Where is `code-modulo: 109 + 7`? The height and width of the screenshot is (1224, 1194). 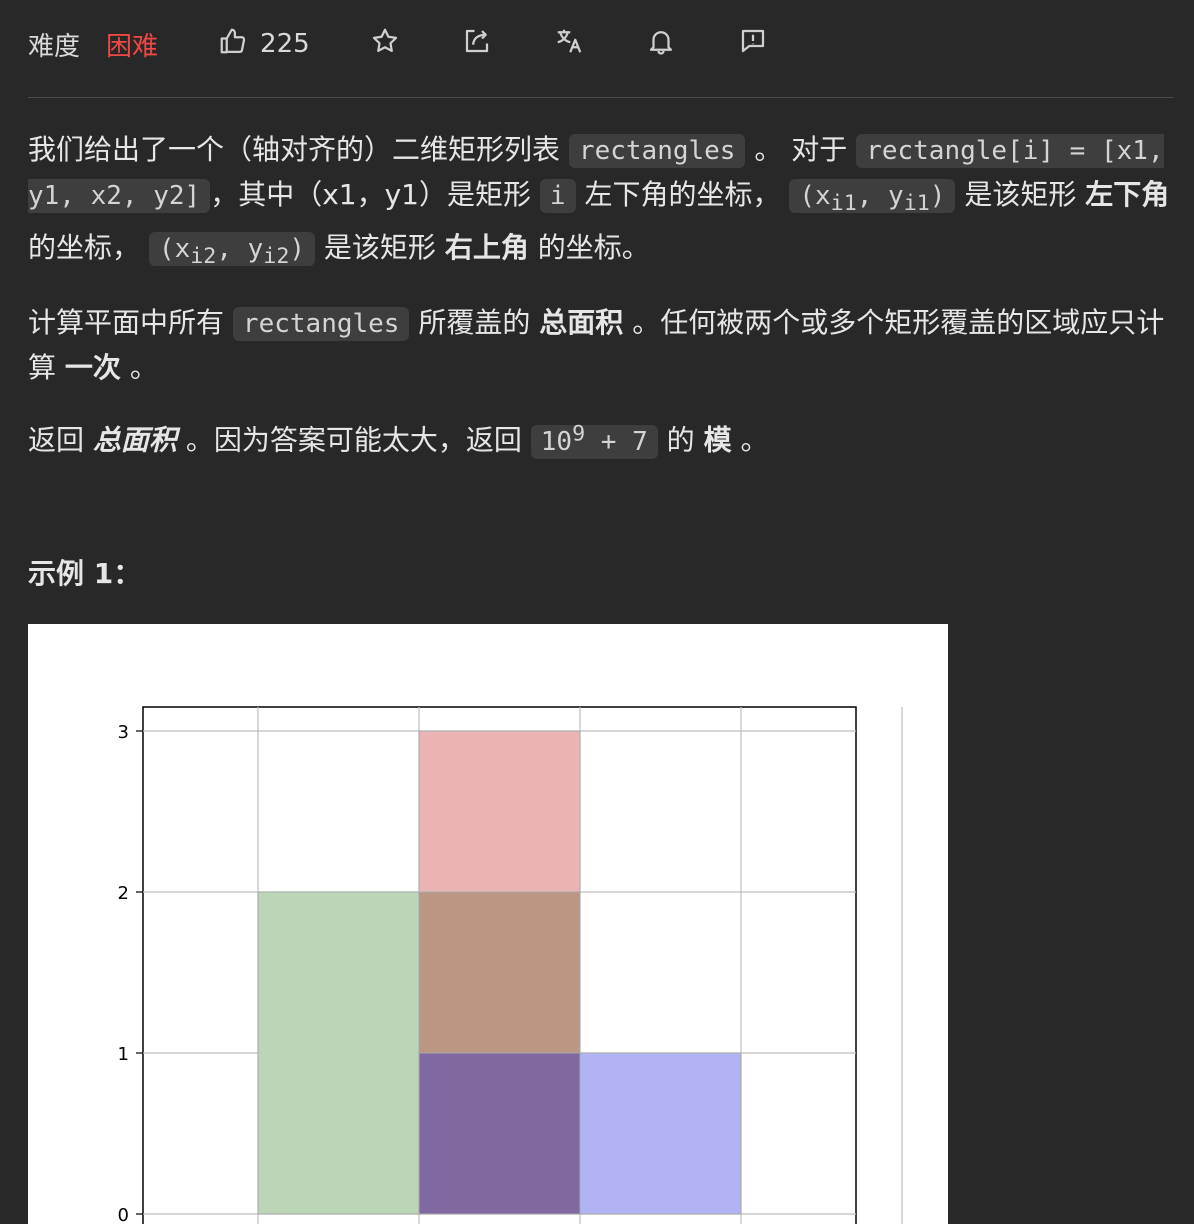
code-modulo: 109 + 7 is located at coordinates (594, 440).